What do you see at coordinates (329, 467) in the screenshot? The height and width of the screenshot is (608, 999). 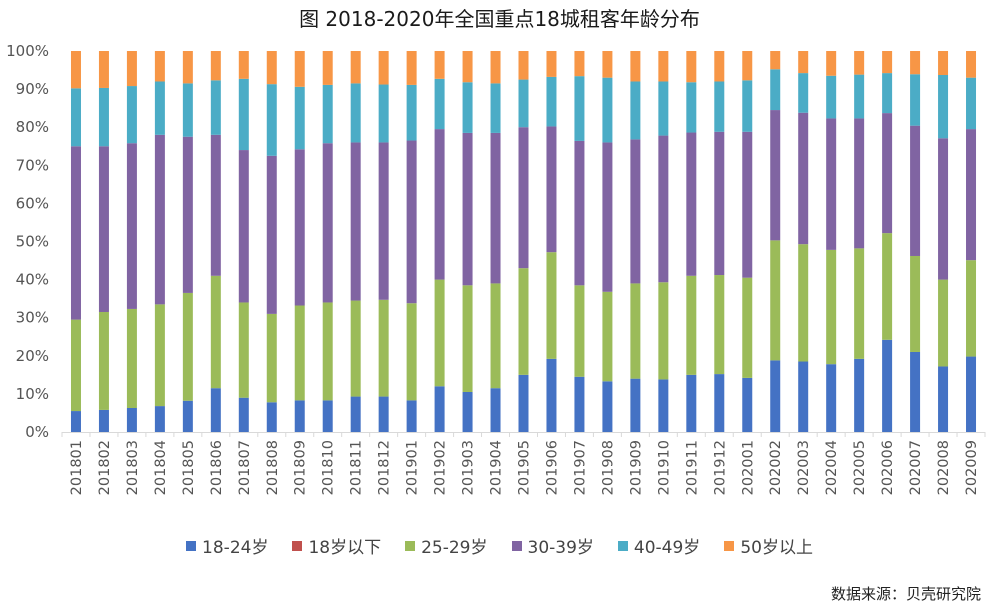 I see `x-tick-label: 201810` at bounding box center [329, 467].